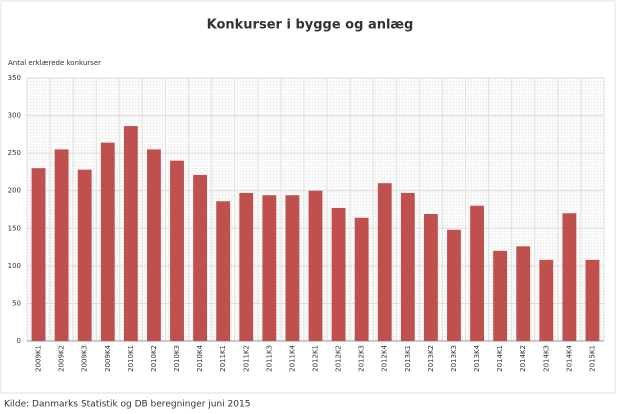 This screenshot has height=414, width=627. I want to click on x-tick-label: 2010K2, so click(154, 358).